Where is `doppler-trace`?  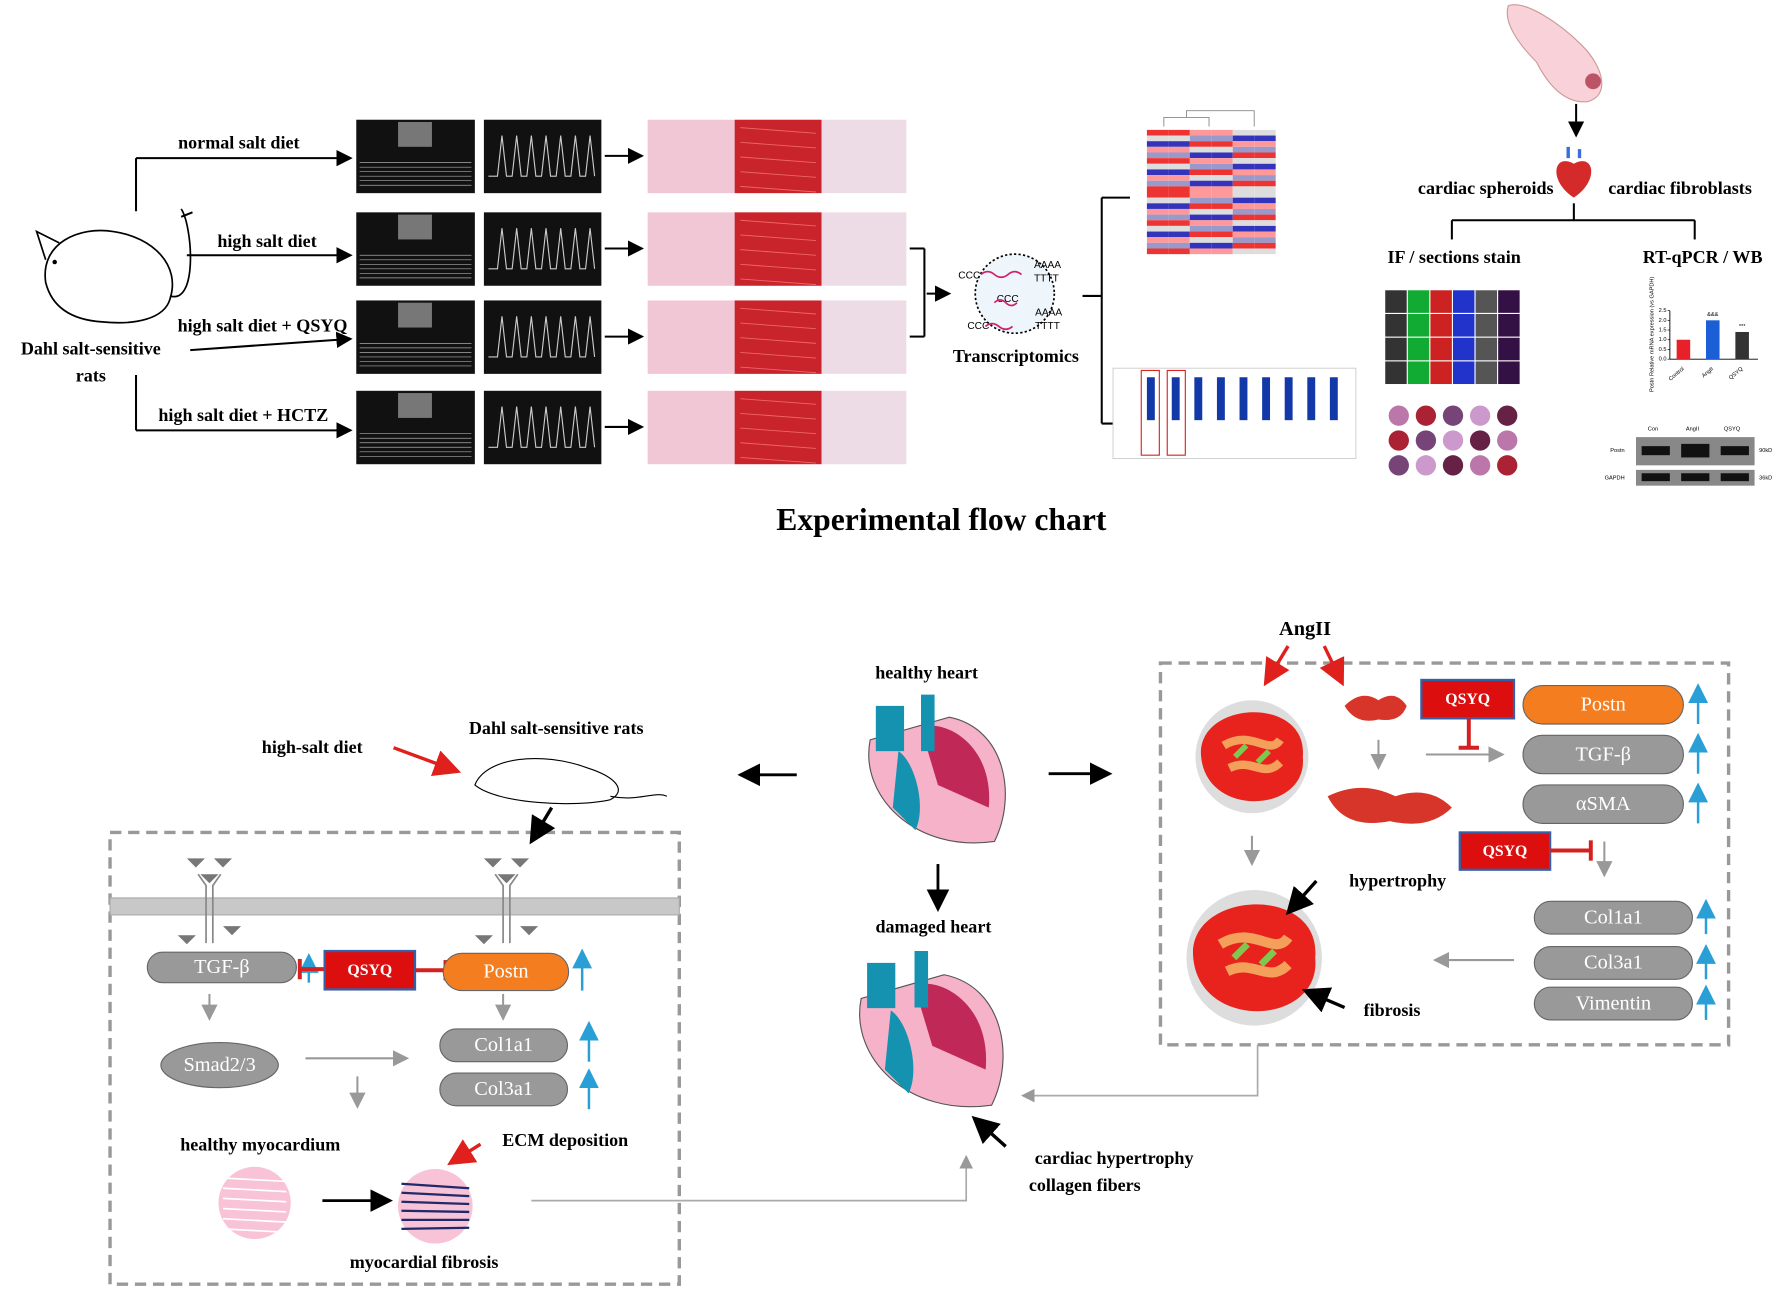 doppler-trace is located at coordinates (542, 337).